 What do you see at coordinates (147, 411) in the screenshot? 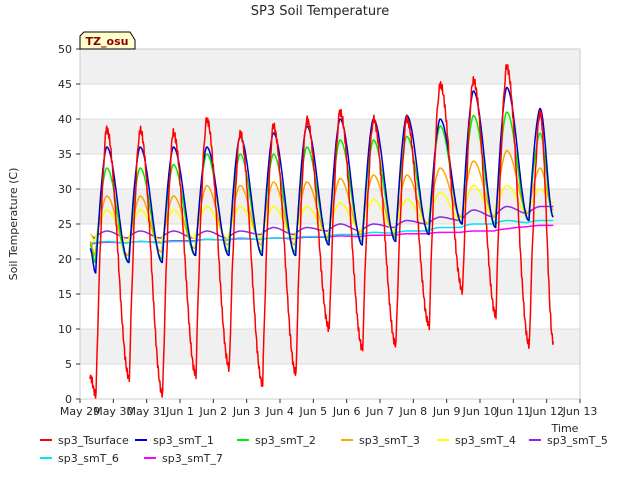
I see `x-tick-label: May 31` at bounding box center [147, 411].